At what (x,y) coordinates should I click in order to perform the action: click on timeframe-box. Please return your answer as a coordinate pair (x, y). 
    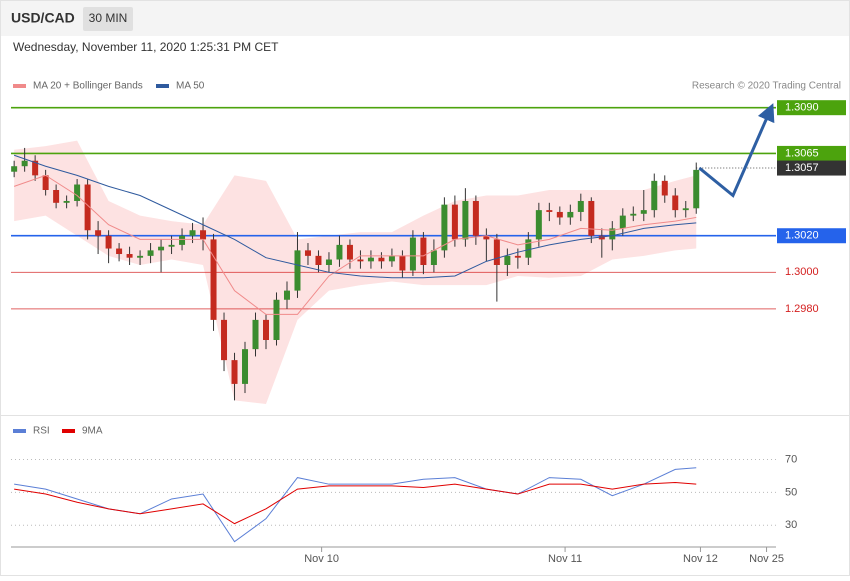
    Looking at the image, I should click on (108, 19).